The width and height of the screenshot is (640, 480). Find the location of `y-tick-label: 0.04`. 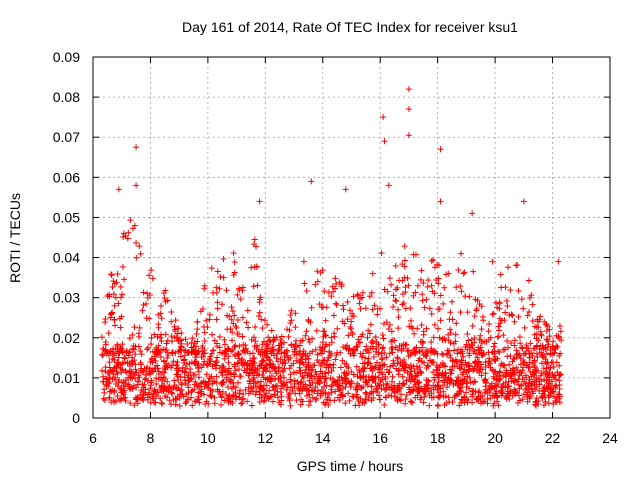

y-tick-label: 0.04 is located at coordinates (66, 258).